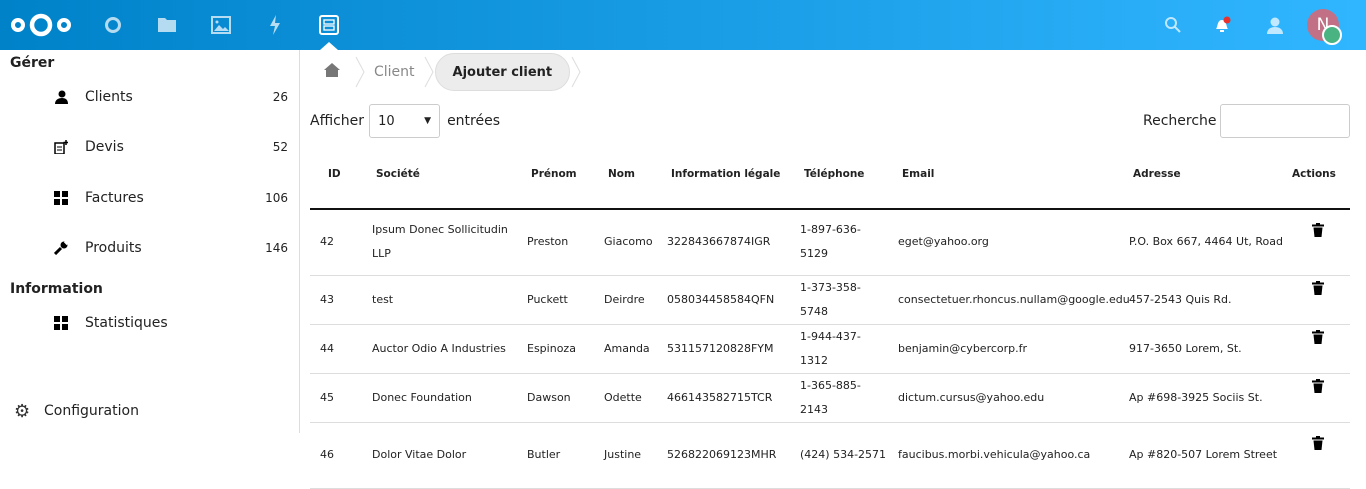 Image resolution: width=1366 pixels, height=489 pixels. Describe the element at coordinates (332, 72) in the screenshot. I see `home-icon` at that location.